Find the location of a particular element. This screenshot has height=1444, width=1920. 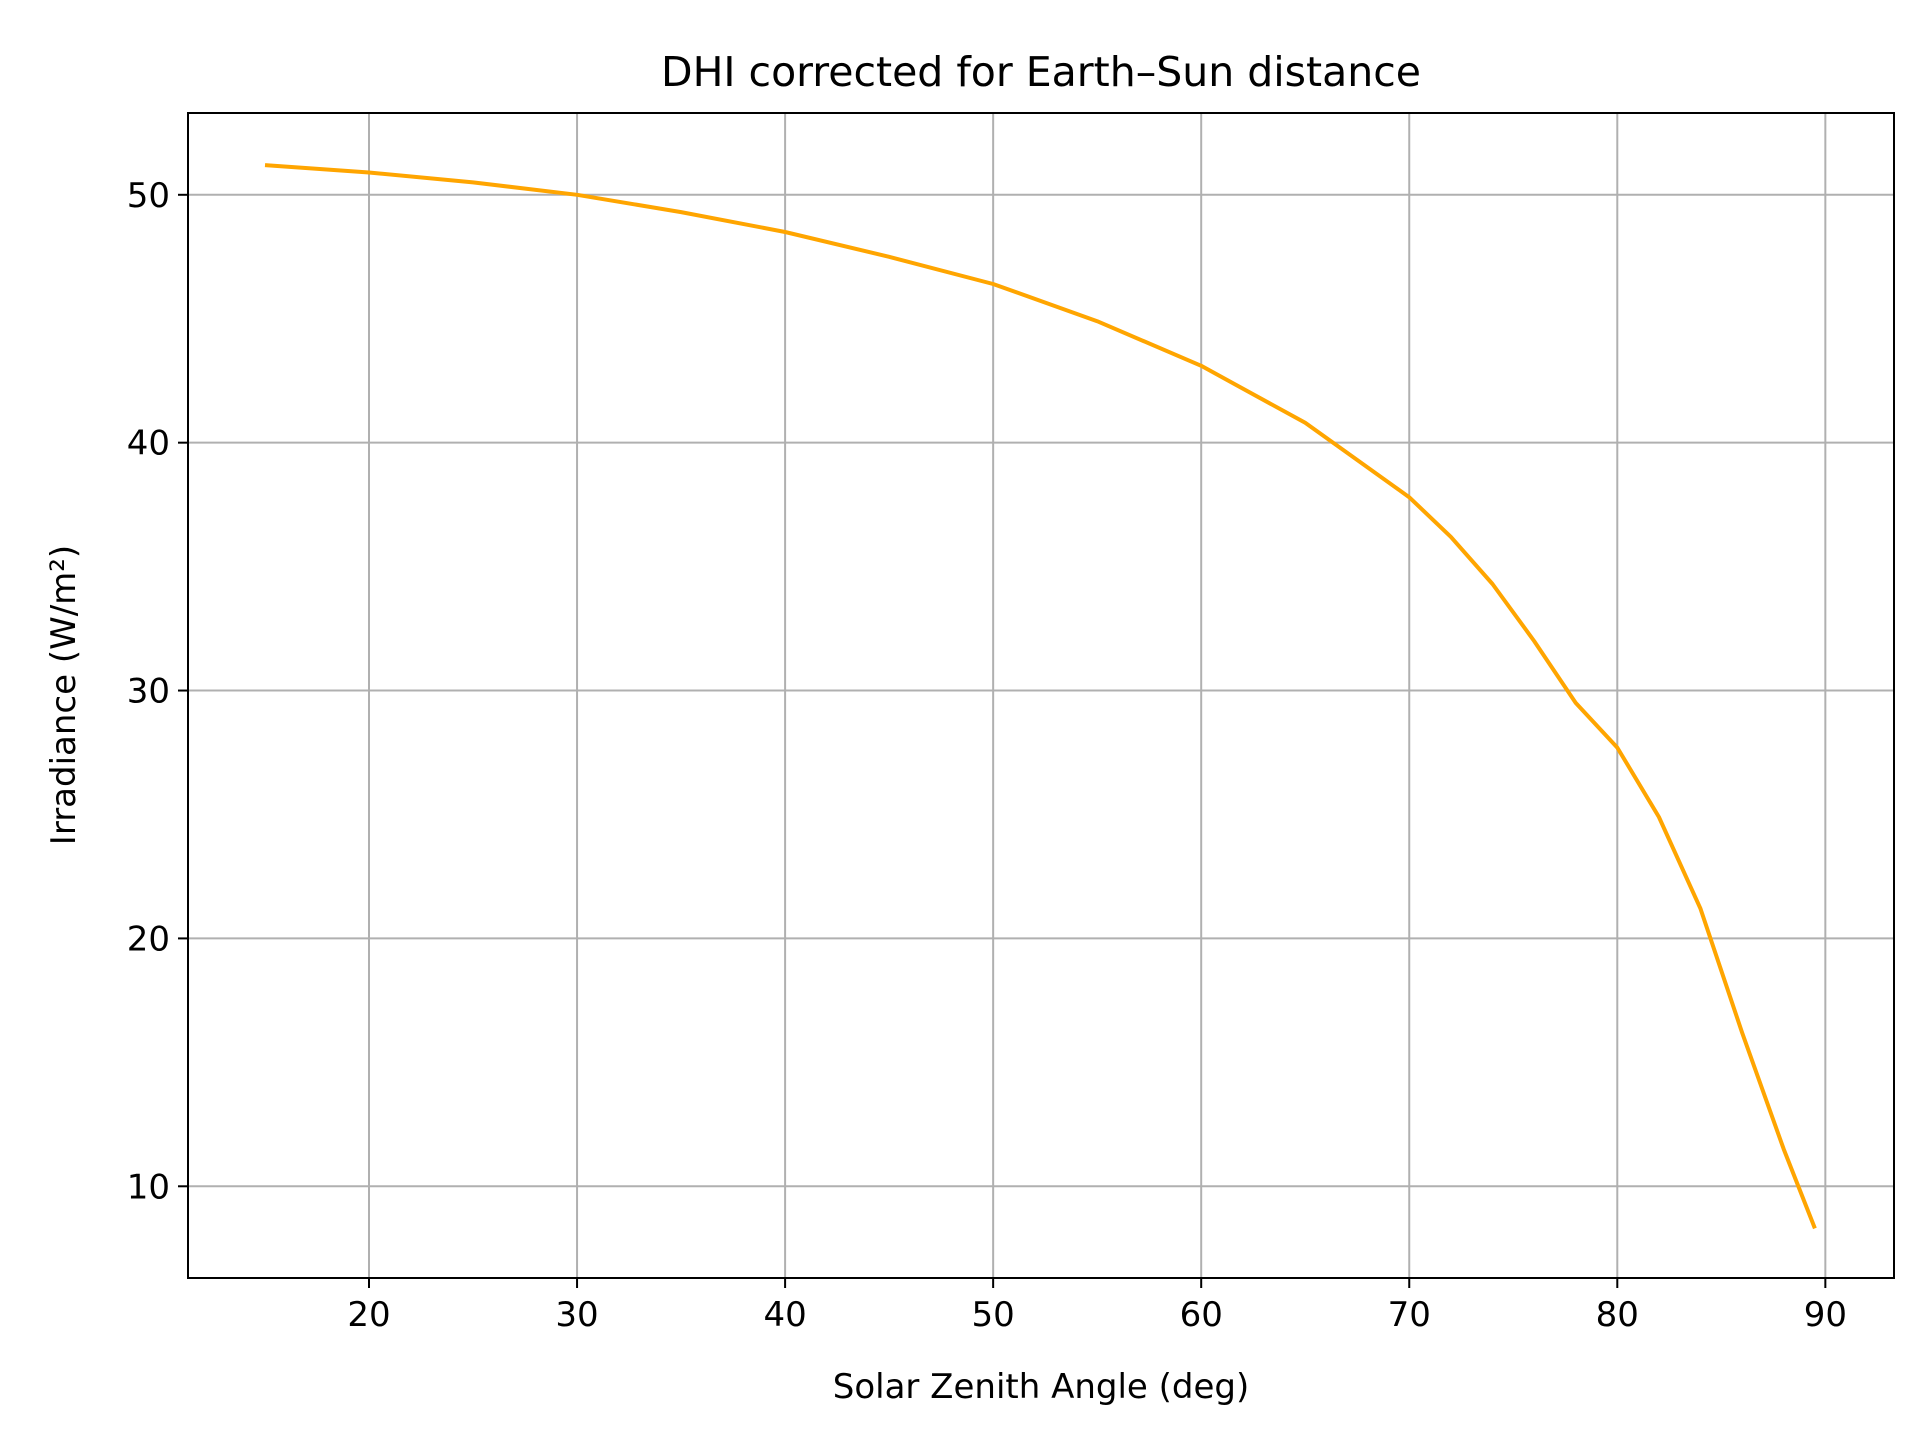

x-tick-label: 40 is located at coordinates (784, 1315).